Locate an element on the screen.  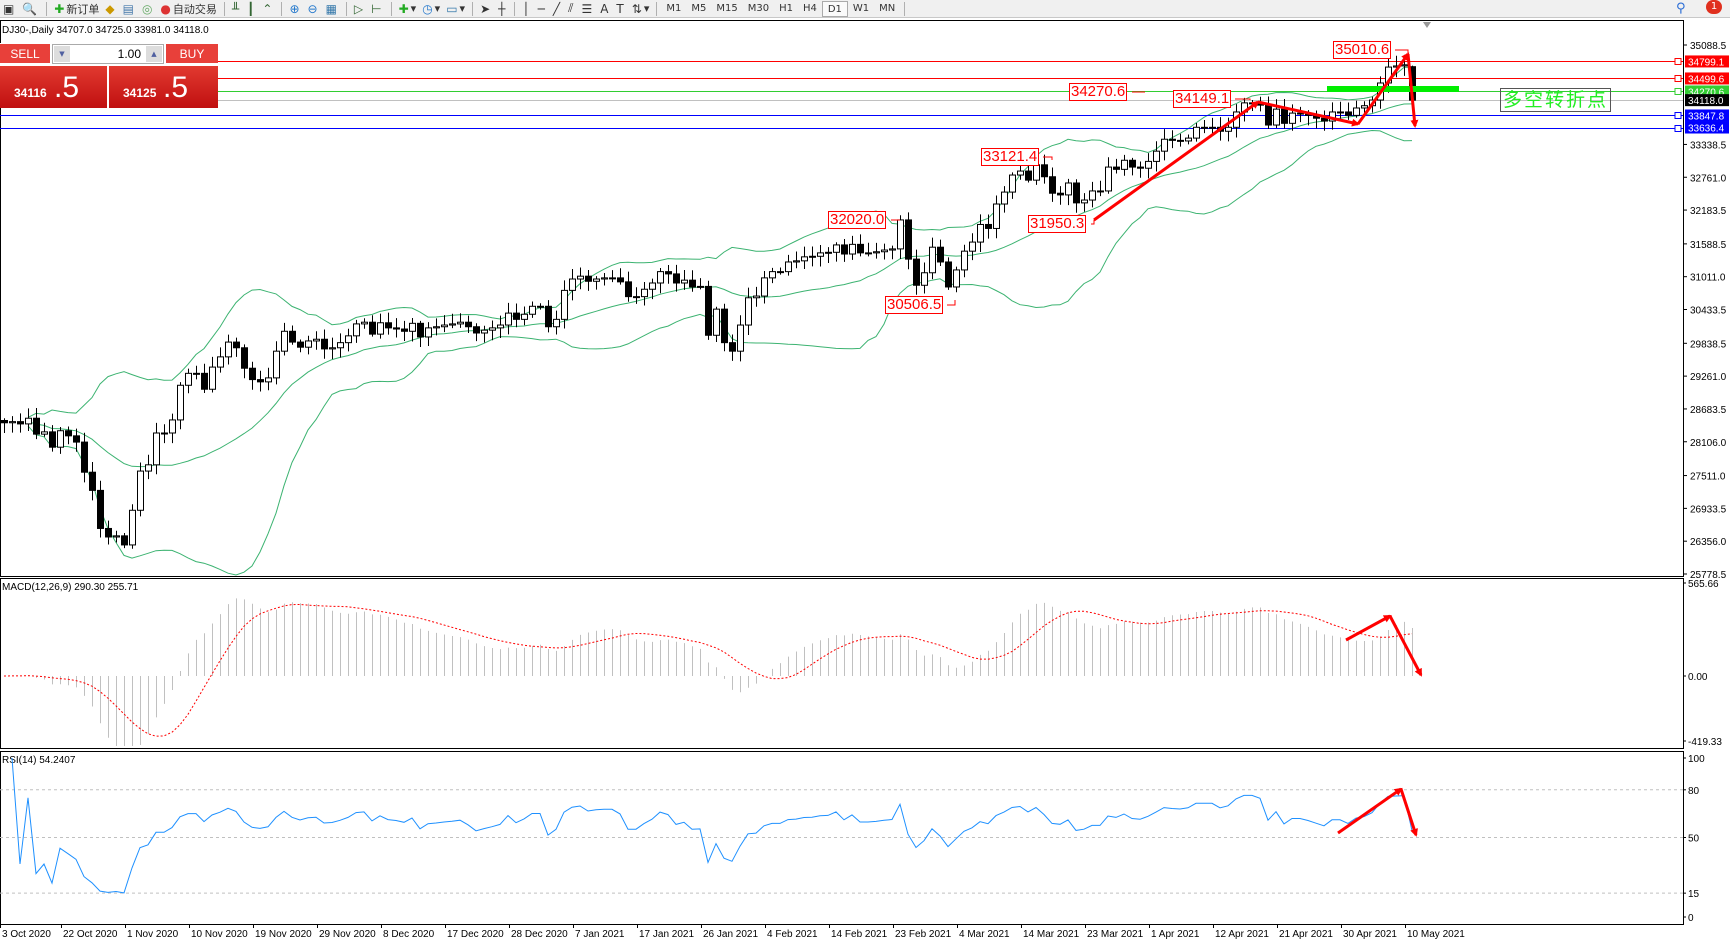
signals-button: ◎ is located at coordinates (148, 9).